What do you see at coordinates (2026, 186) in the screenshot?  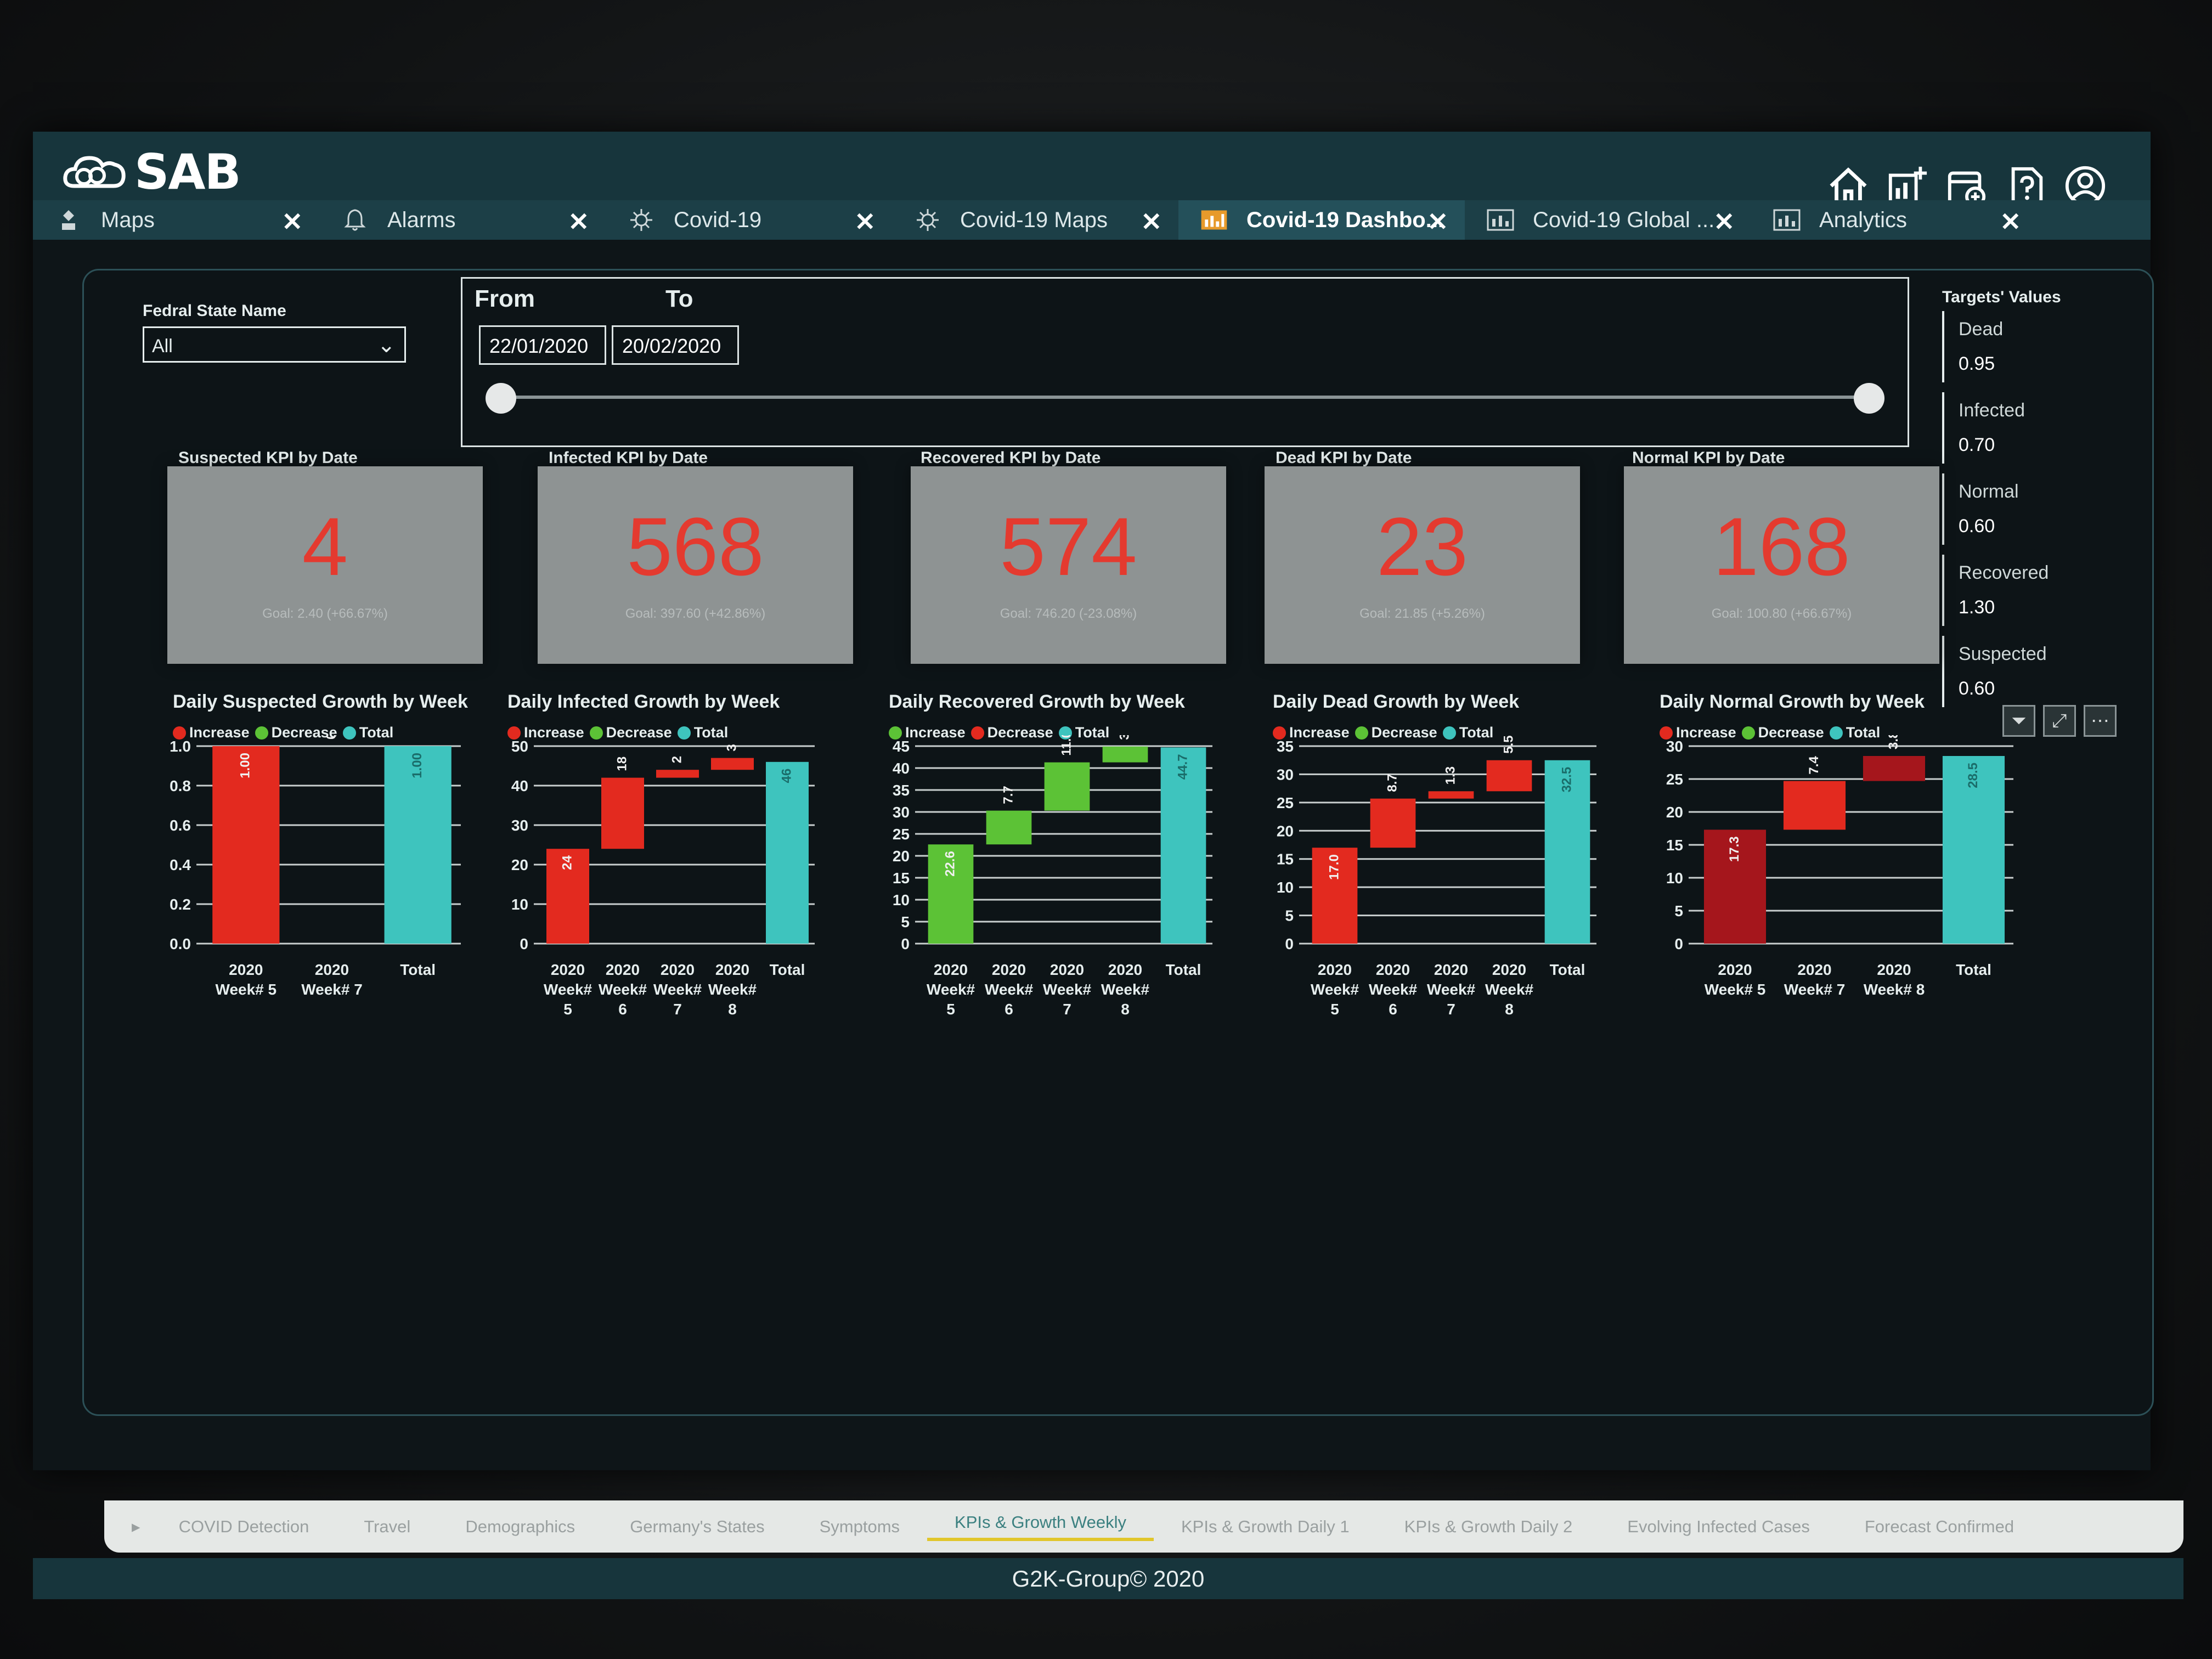 I see `help-document-icon` at bounding box center [2026, 186].